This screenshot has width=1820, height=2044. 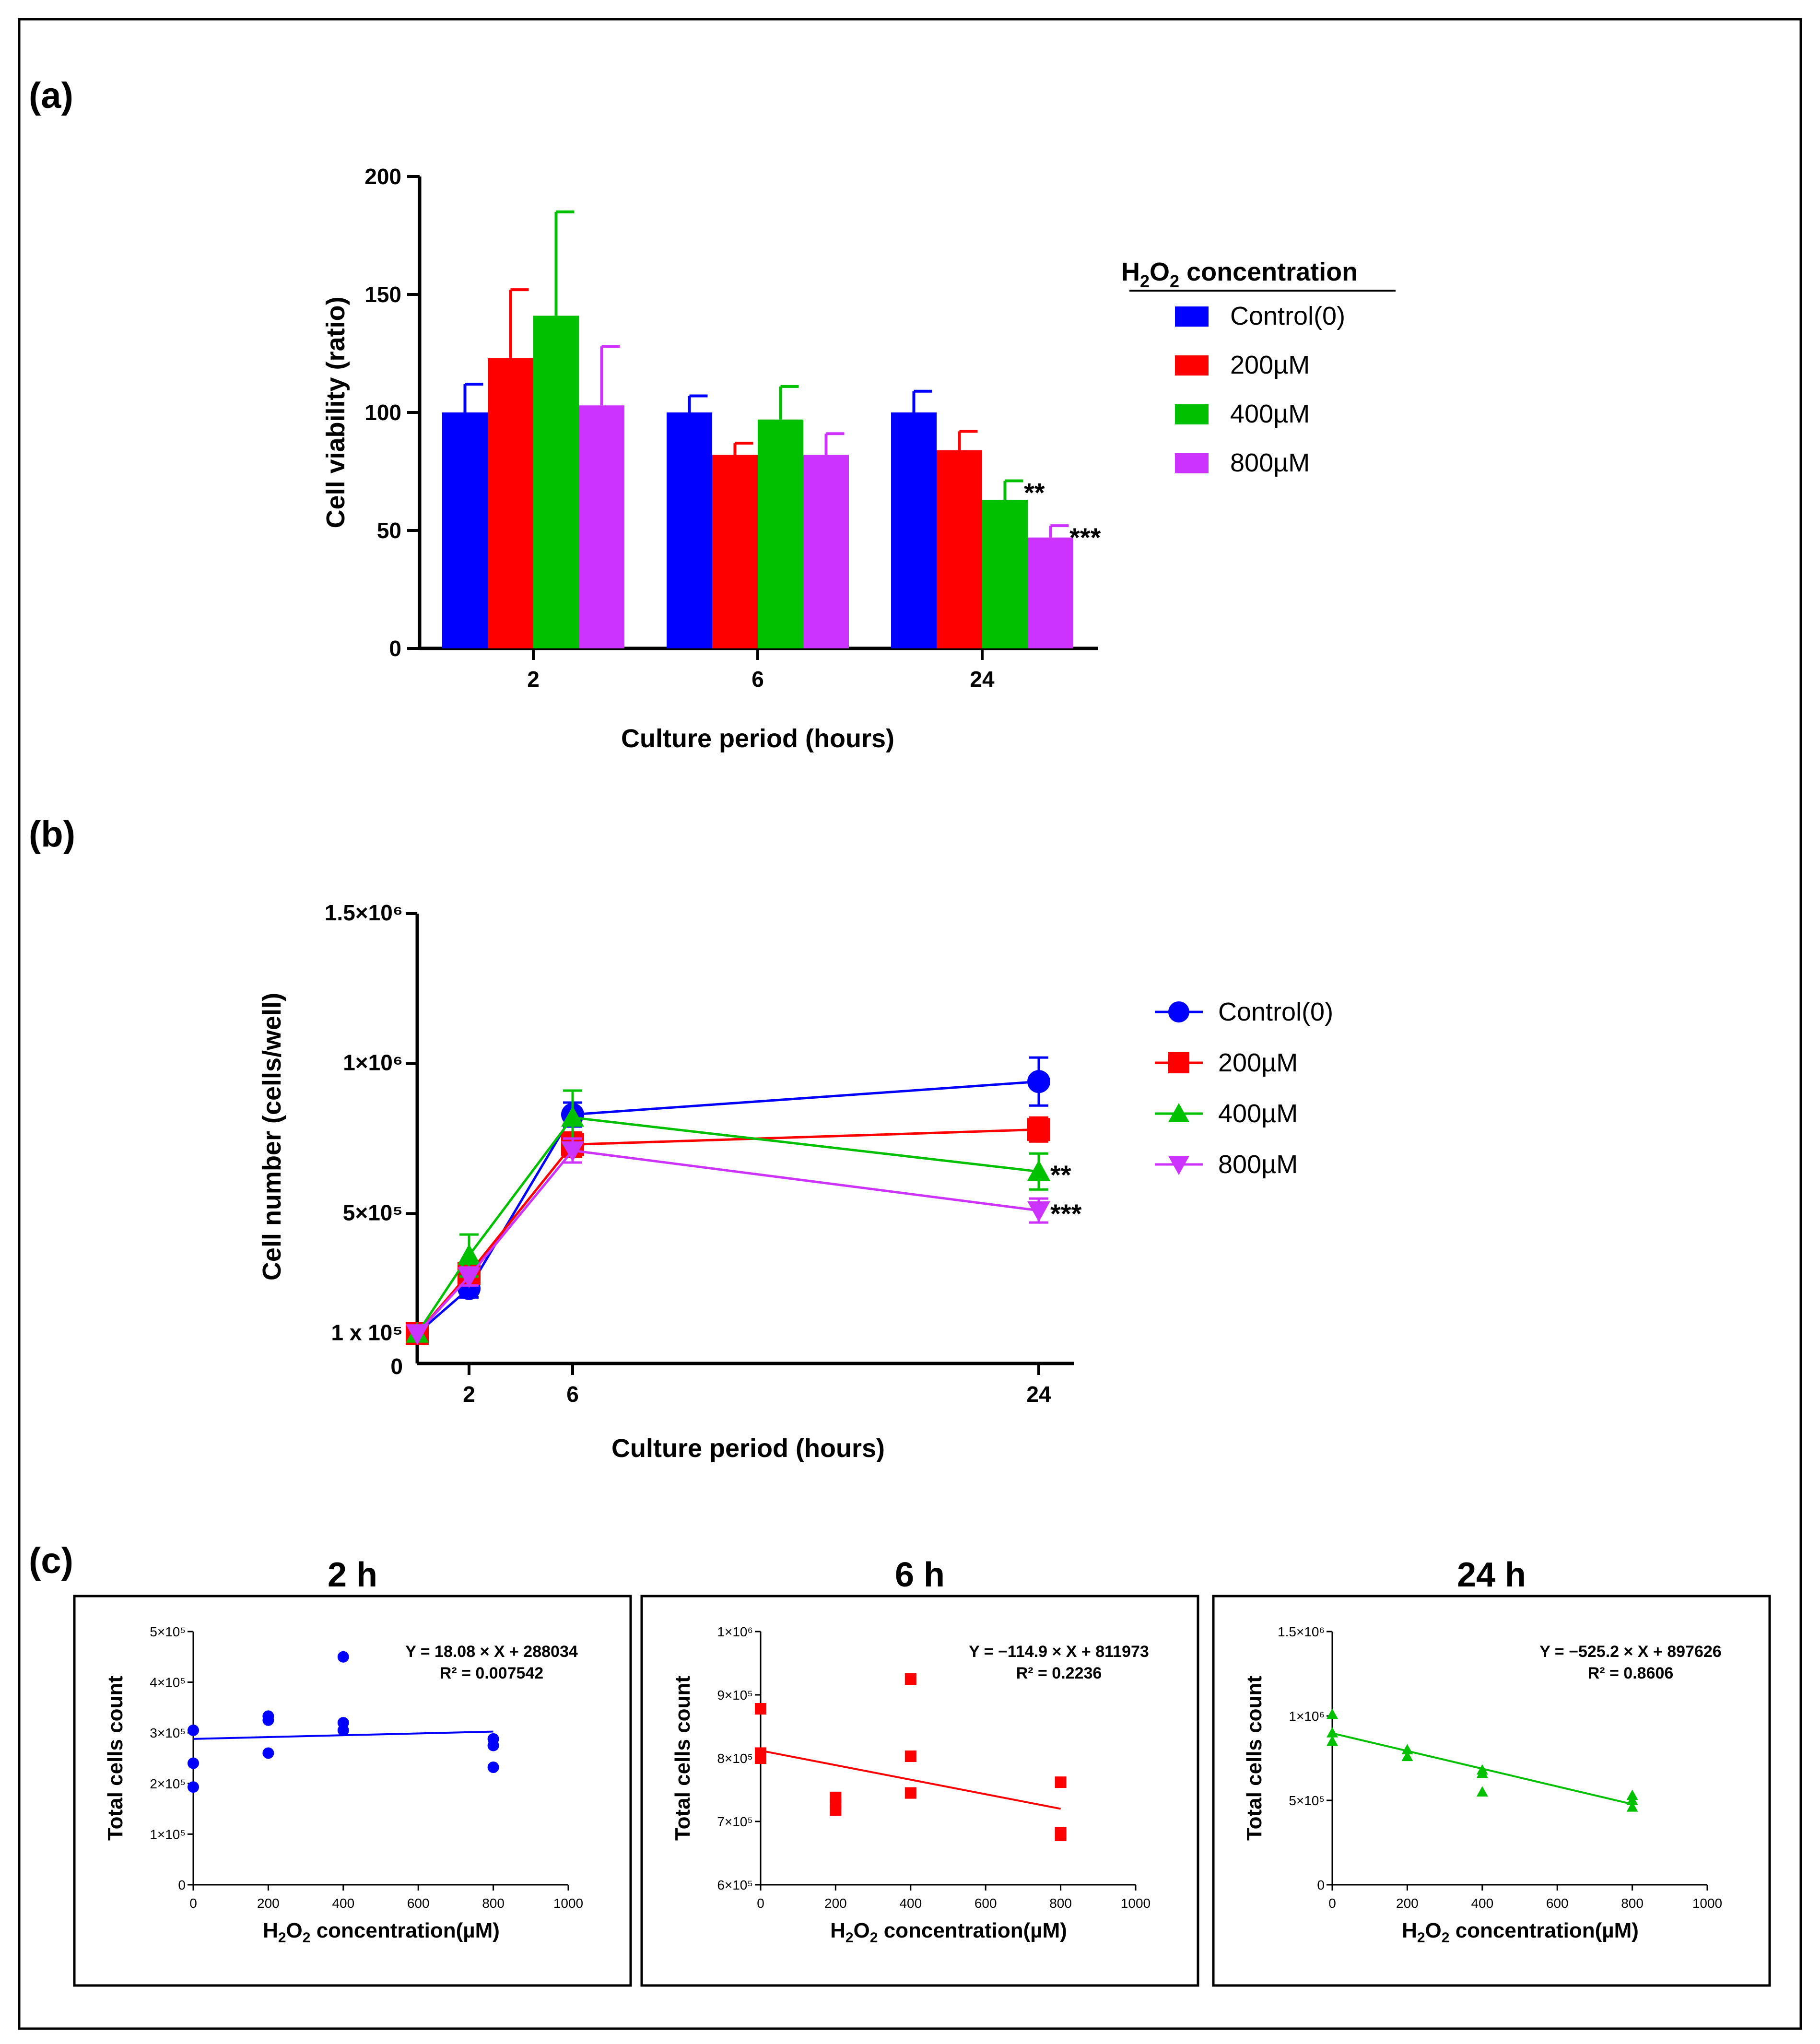 I want to click on r-squared: R² = 0.007542, so click(x=492, y=1673).